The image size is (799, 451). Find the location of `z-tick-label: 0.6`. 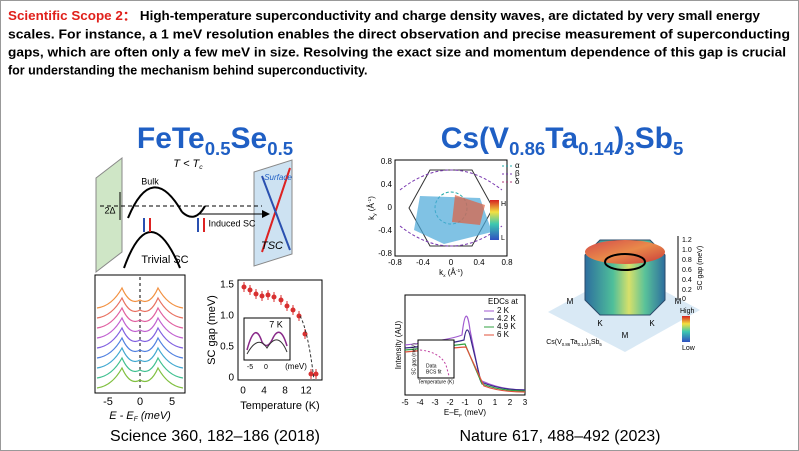

z-tick-label: 0.6 is located at coordinates (687, 270).